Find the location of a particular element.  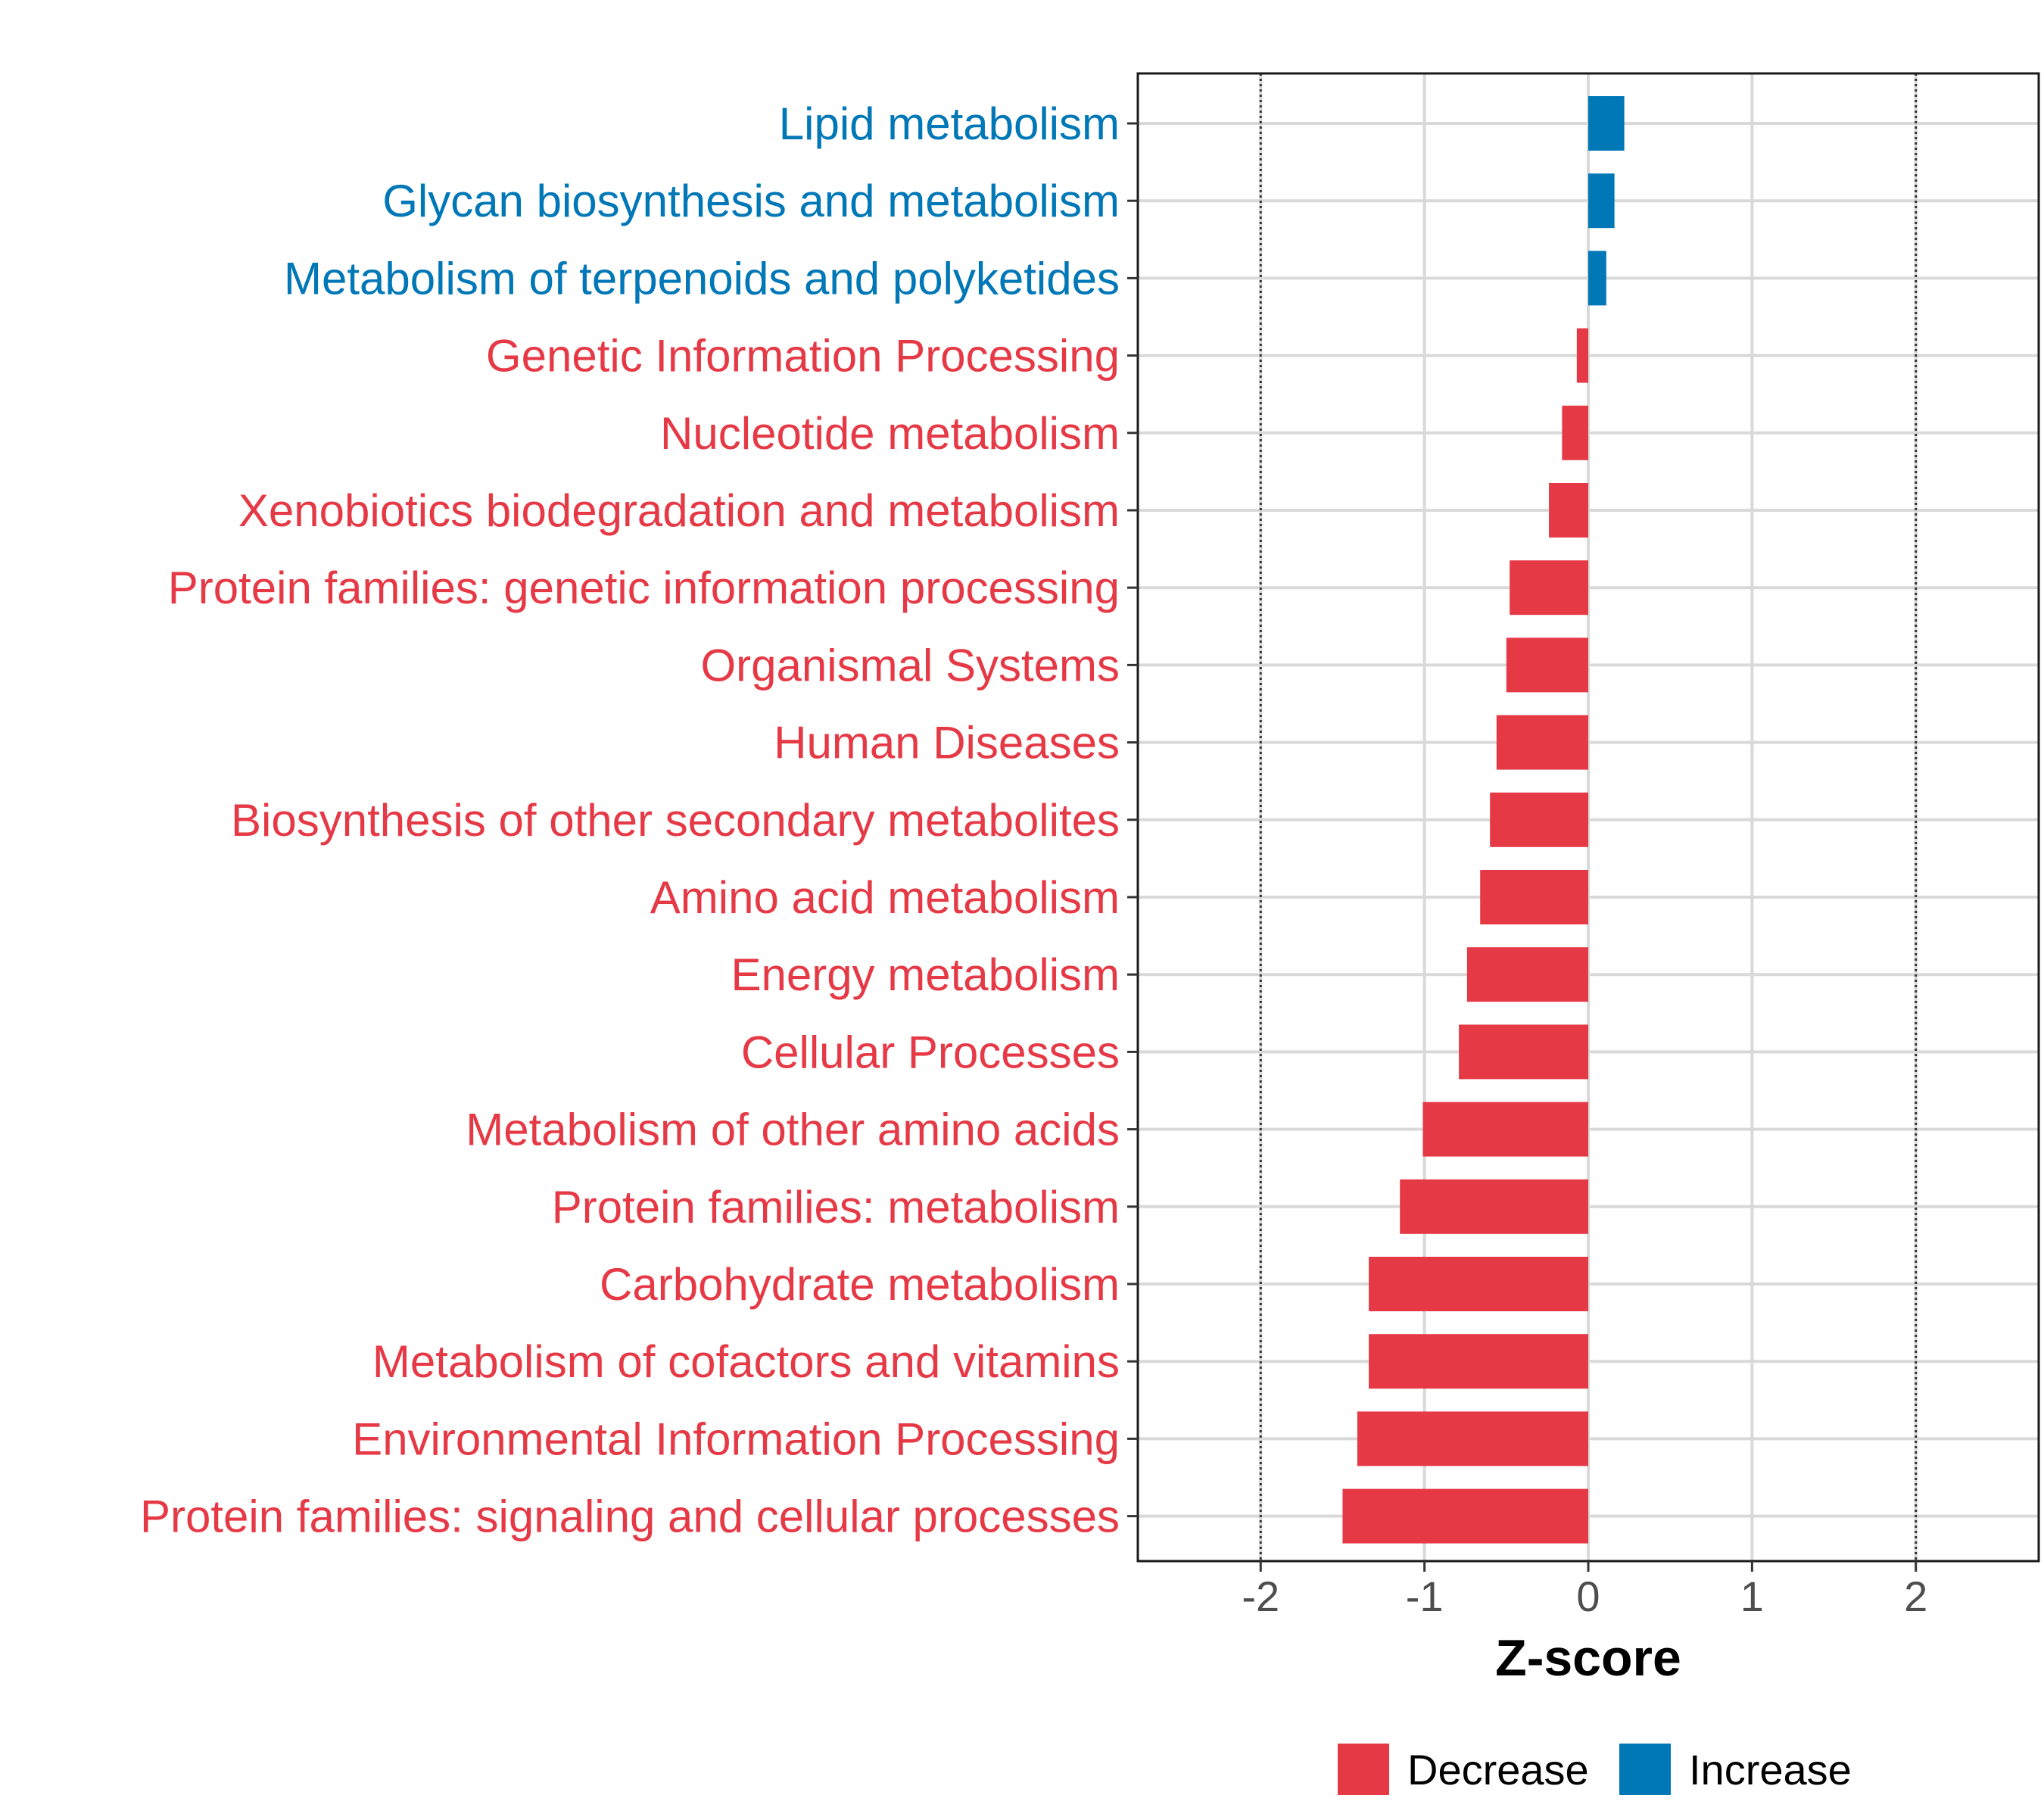

legend-swatch-increase is located at coordinates (1645, 1769).